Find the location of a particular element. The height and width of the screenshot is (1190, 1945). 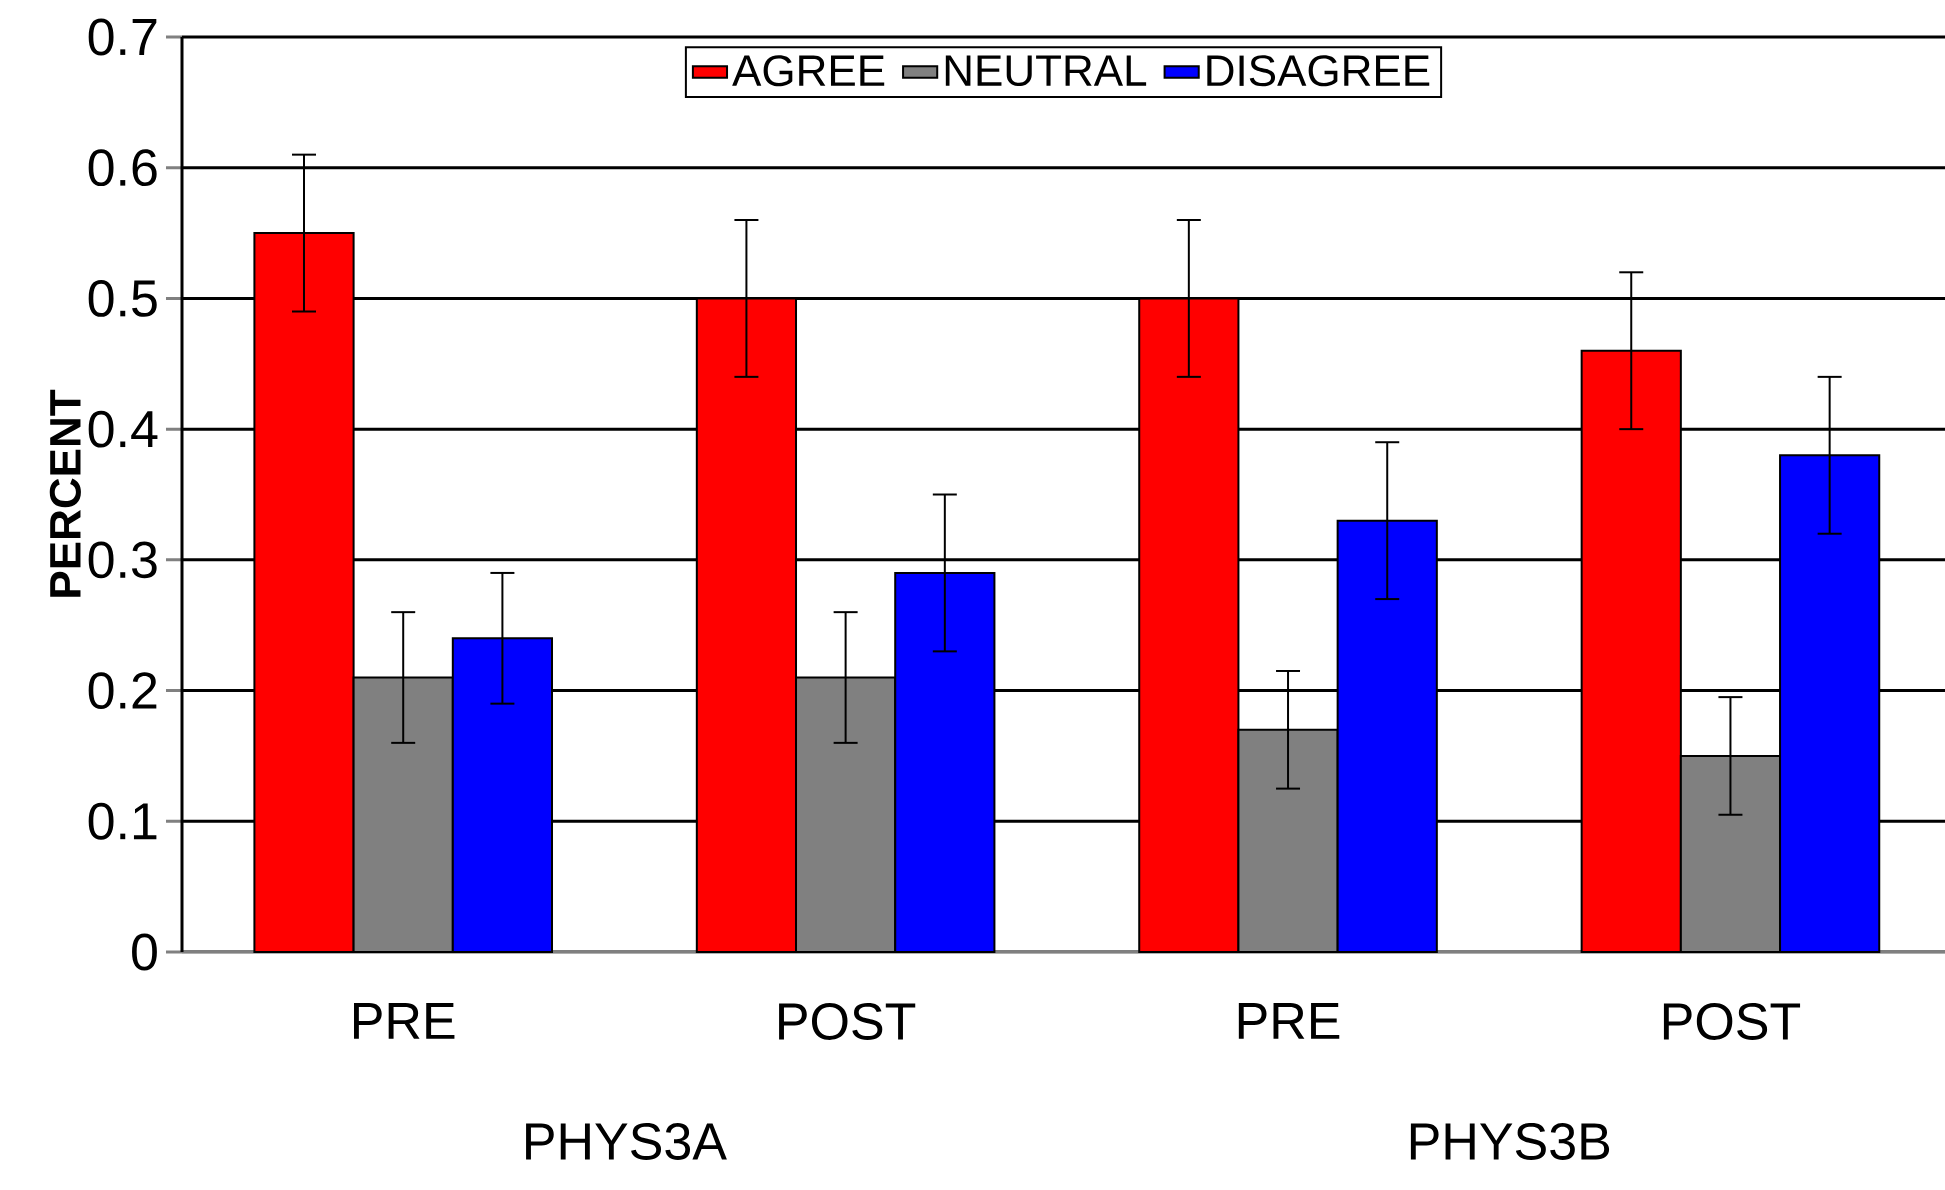

legend-label: AGREE is located at coordinates (808, 71).